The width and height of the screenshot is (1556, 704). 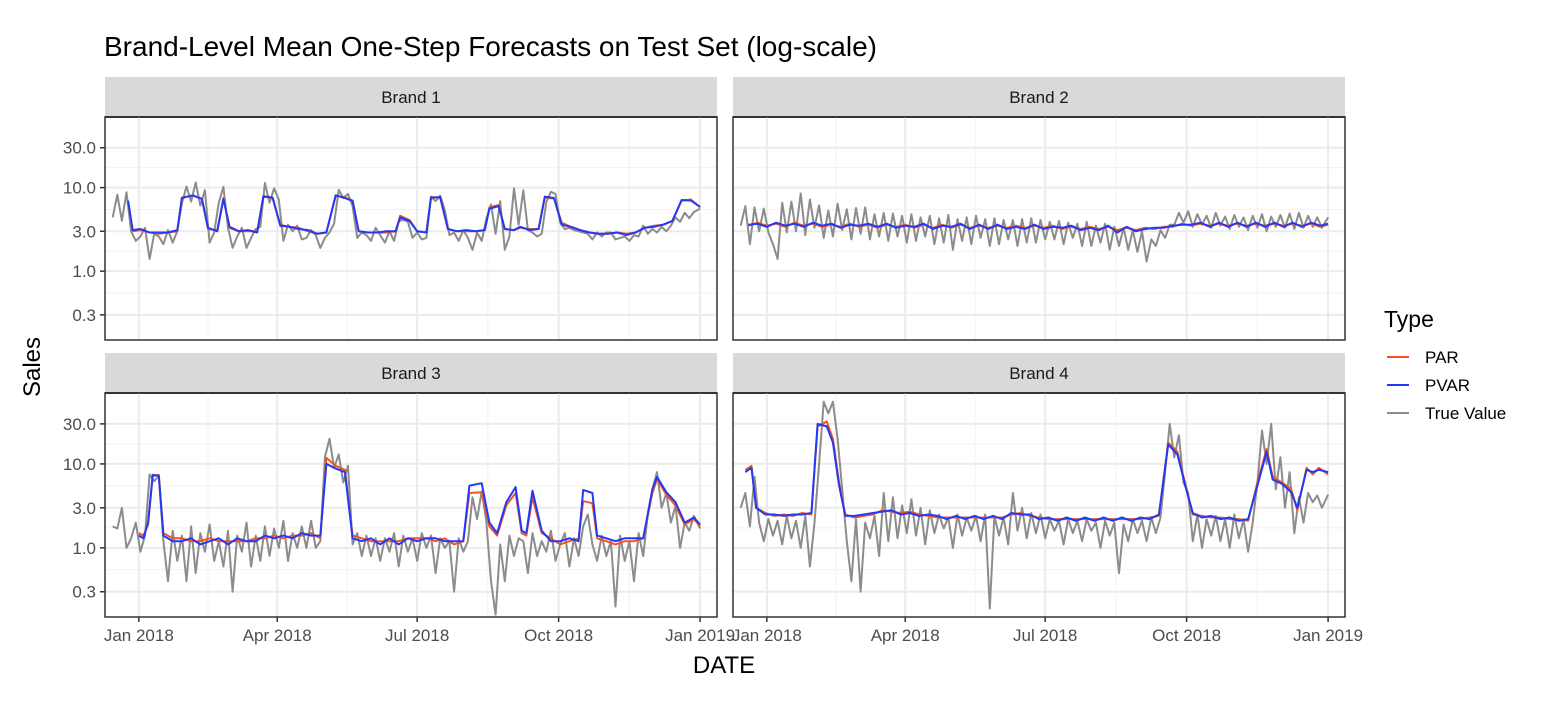 I want to click on panel-title-brand-1: Brand 1, so click(x=411, y=97).